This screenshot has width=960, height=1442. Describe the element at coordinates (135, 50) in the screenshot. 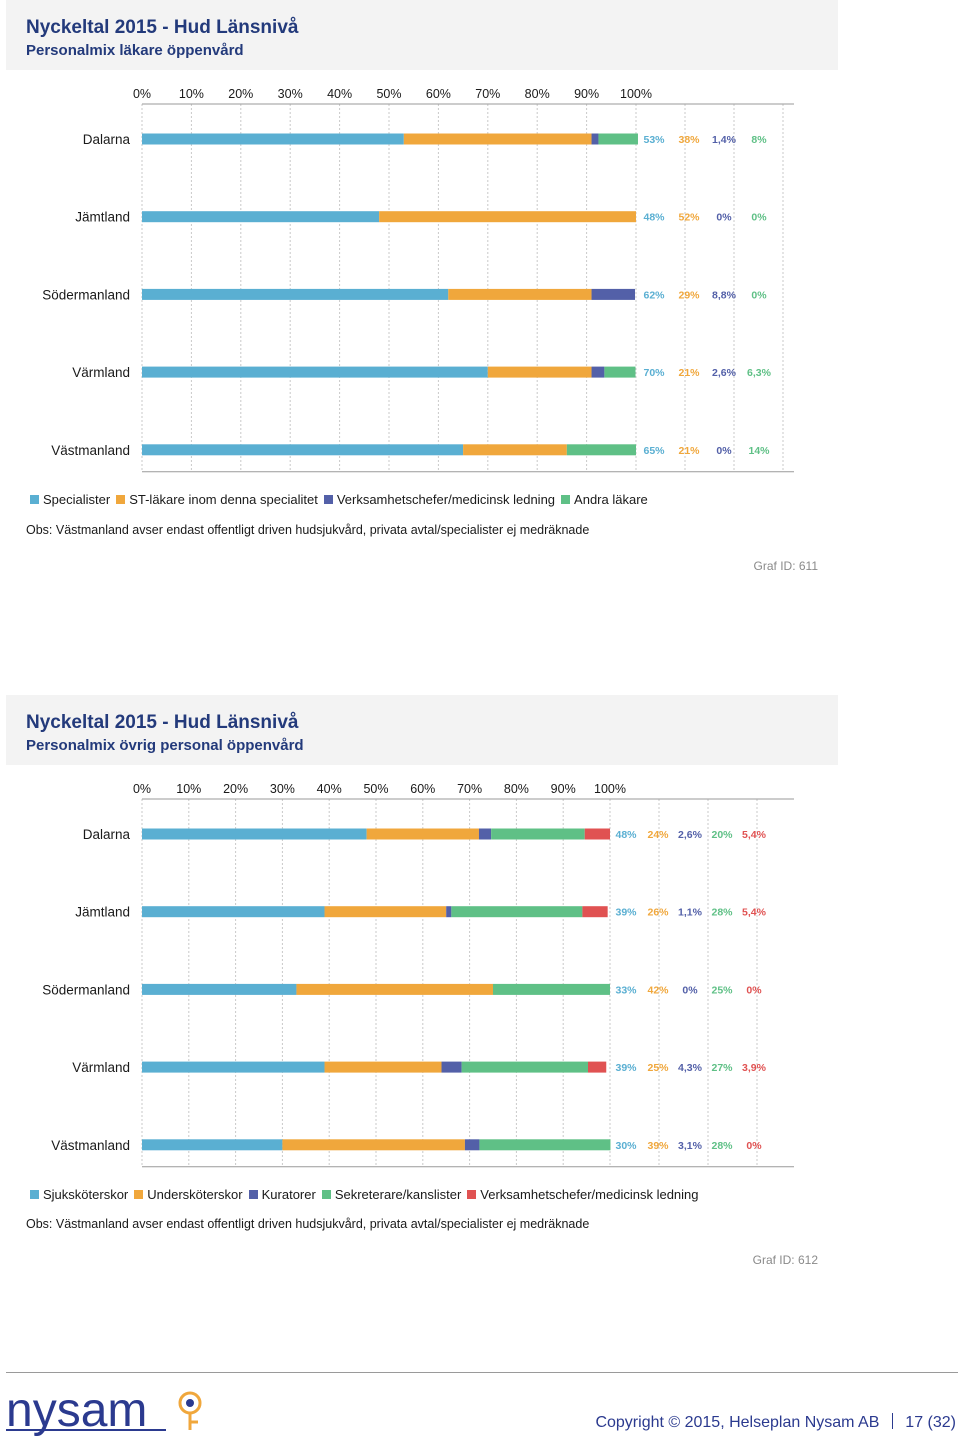

I see `chart-subtitle: Personalmix läkare öppenvård` at that location.